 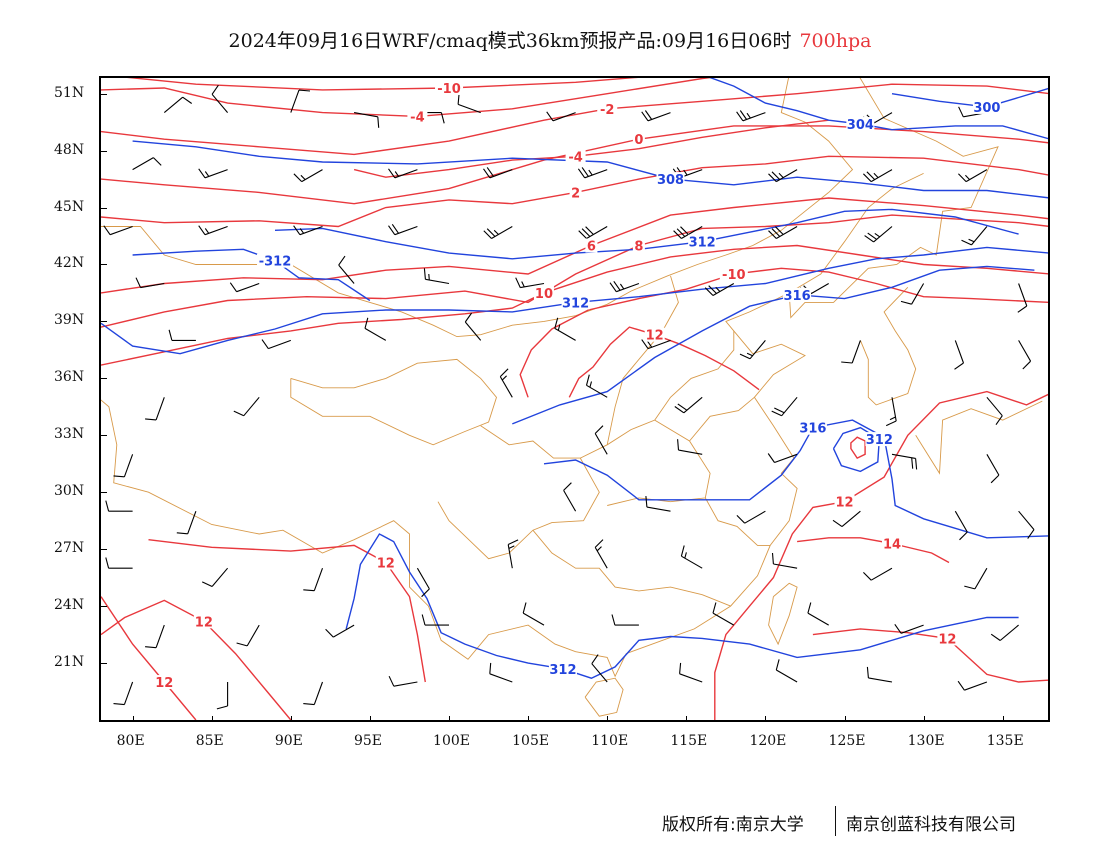 I want to click on y-tick-label-42N: 42N, so click(x=69, y=263).